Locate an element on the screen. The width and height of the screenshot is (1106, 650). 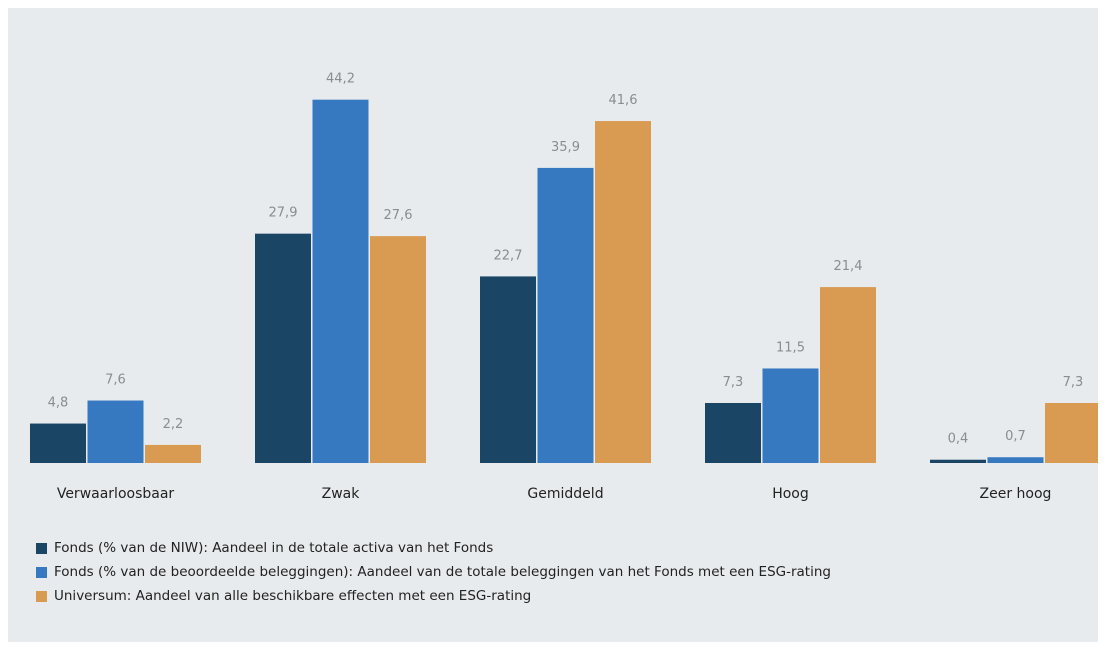
data-label: 0,4 is located at coordinates (958, 439).